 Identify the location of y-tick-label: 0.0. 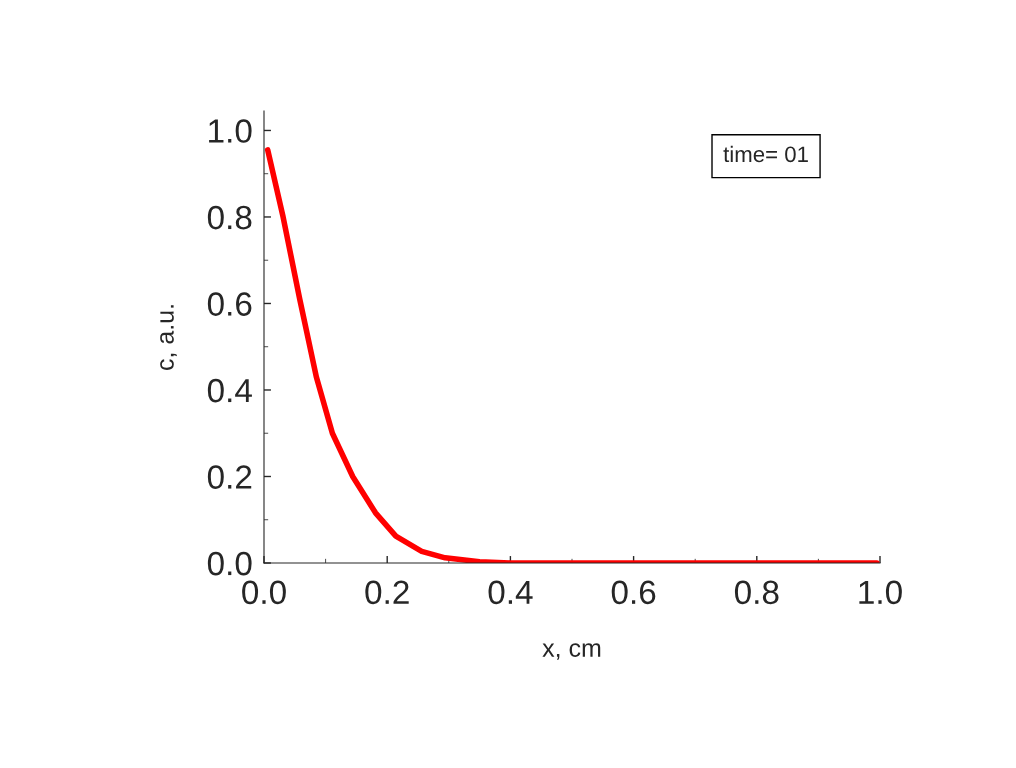
(229, 563).